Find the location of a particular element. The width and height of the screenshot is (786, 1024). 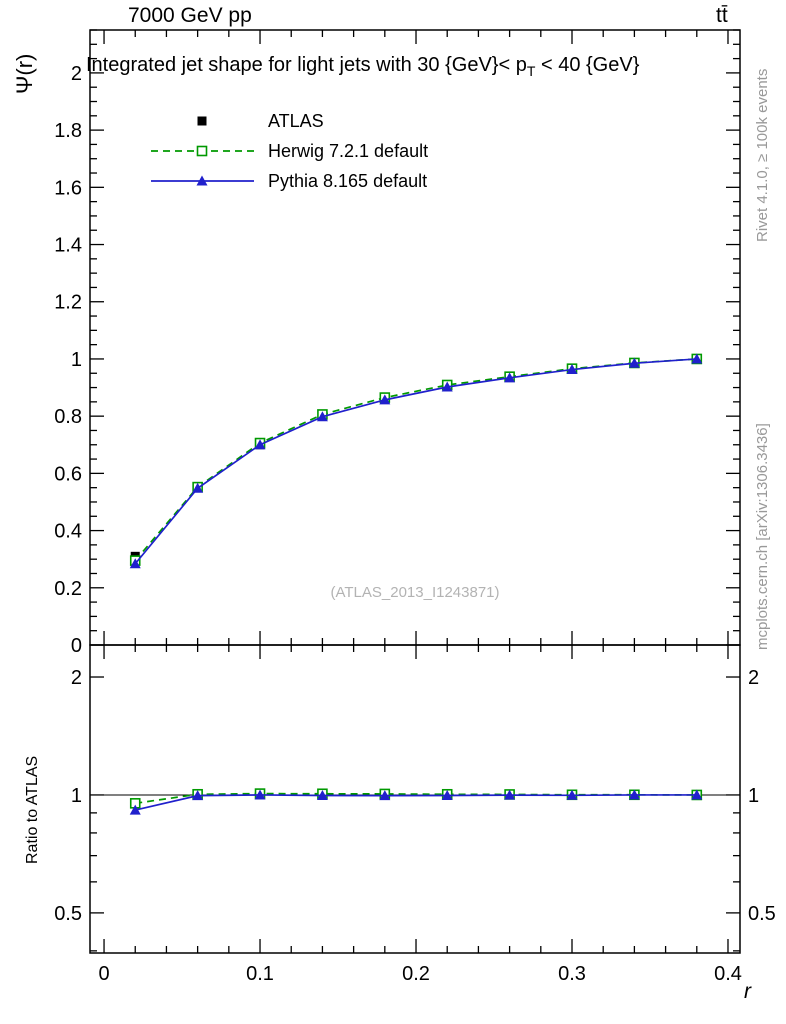

legend-item: ATLAS is located at coordinates (286, 121).